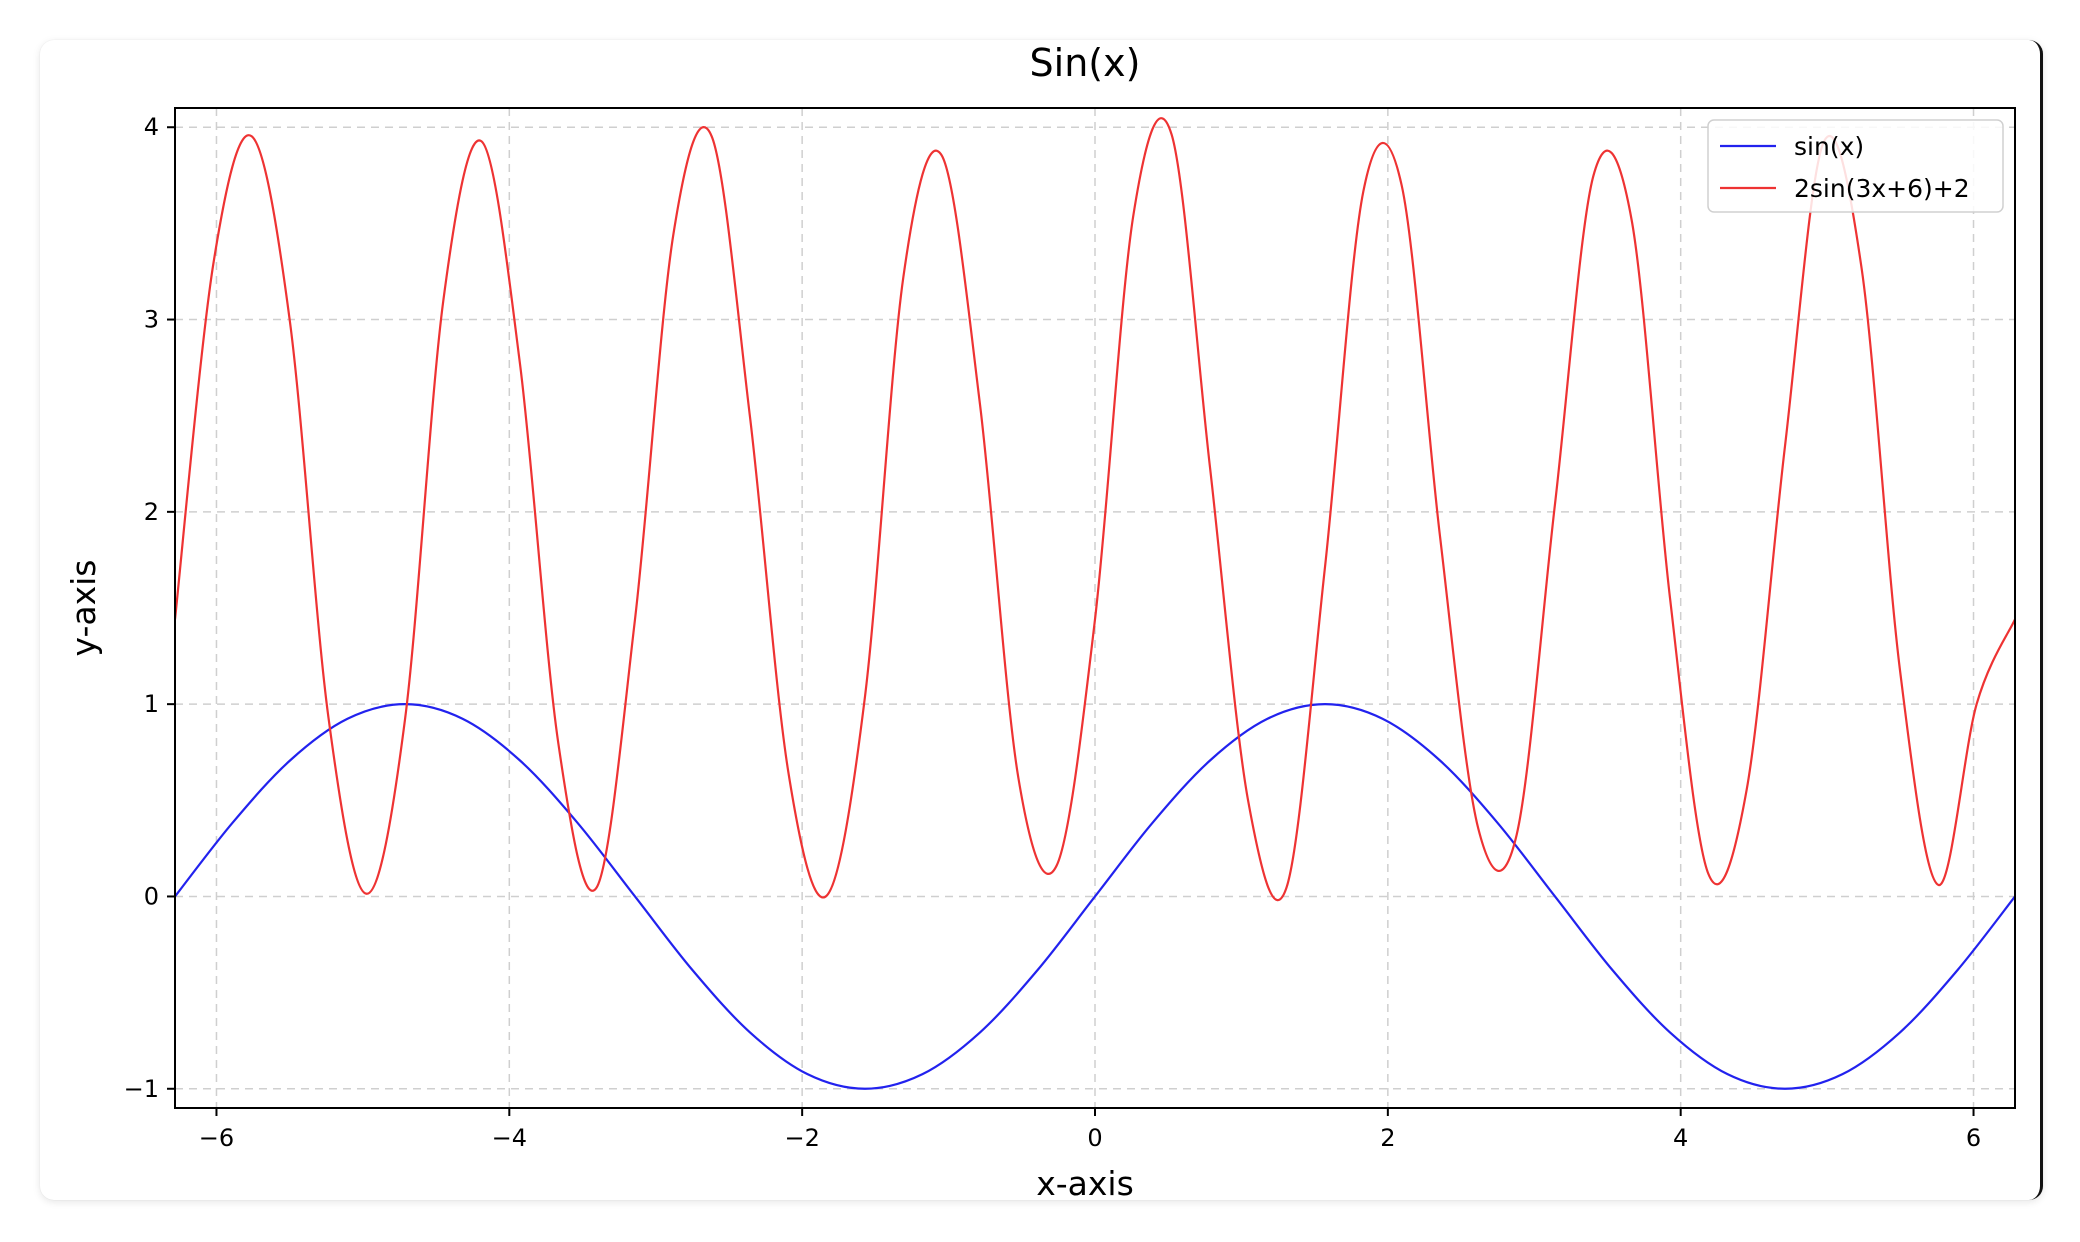 The image size is (2080, 1242). What do you see at coordinates (509, 1138) in the screenshot?
I see `x-tick-label: −4` at bounding box center [509, 1138].